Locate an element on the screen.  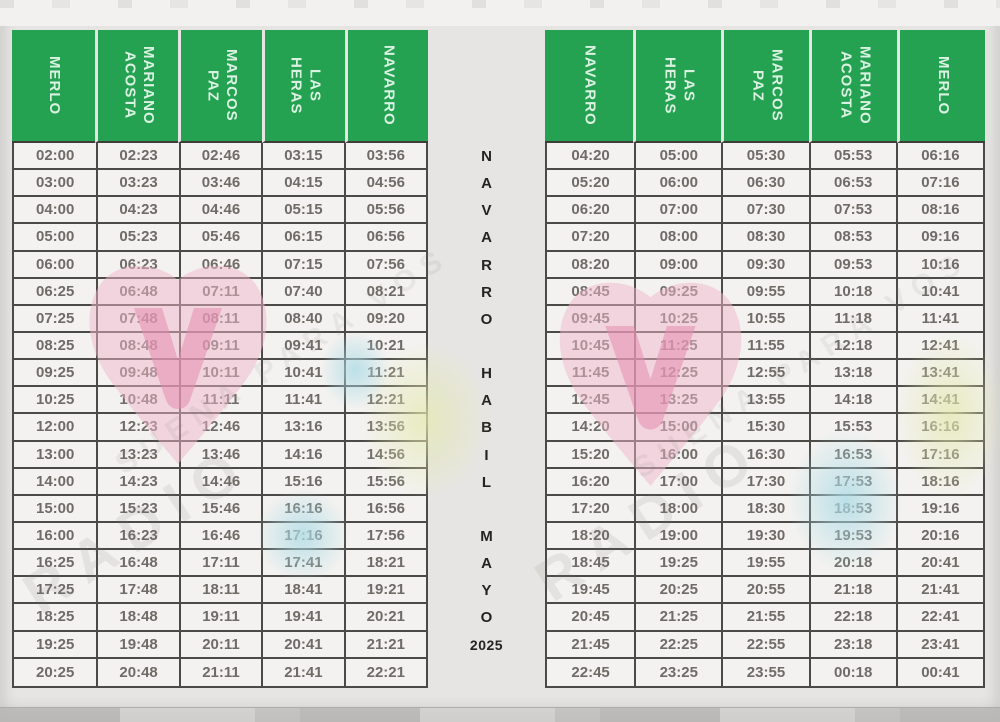
time-cell: 12:21 is located at coordinates (384, 401).